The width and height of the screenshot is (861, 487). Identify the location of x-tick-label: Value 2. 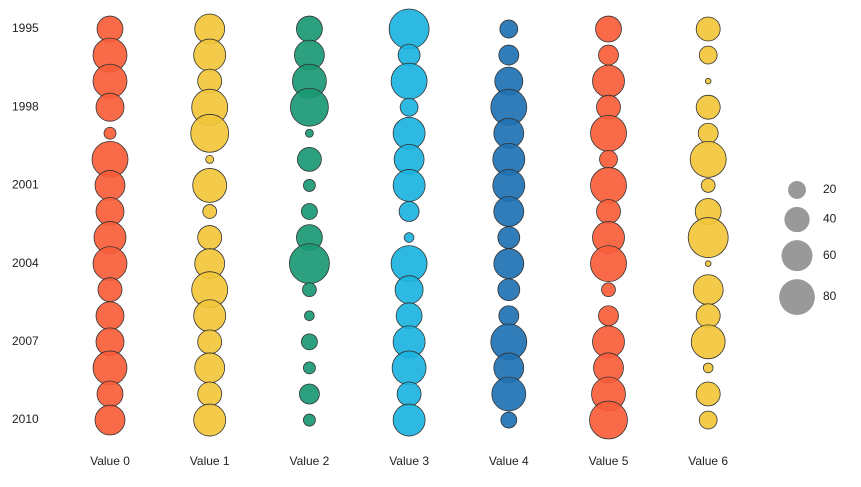
(309, 461).